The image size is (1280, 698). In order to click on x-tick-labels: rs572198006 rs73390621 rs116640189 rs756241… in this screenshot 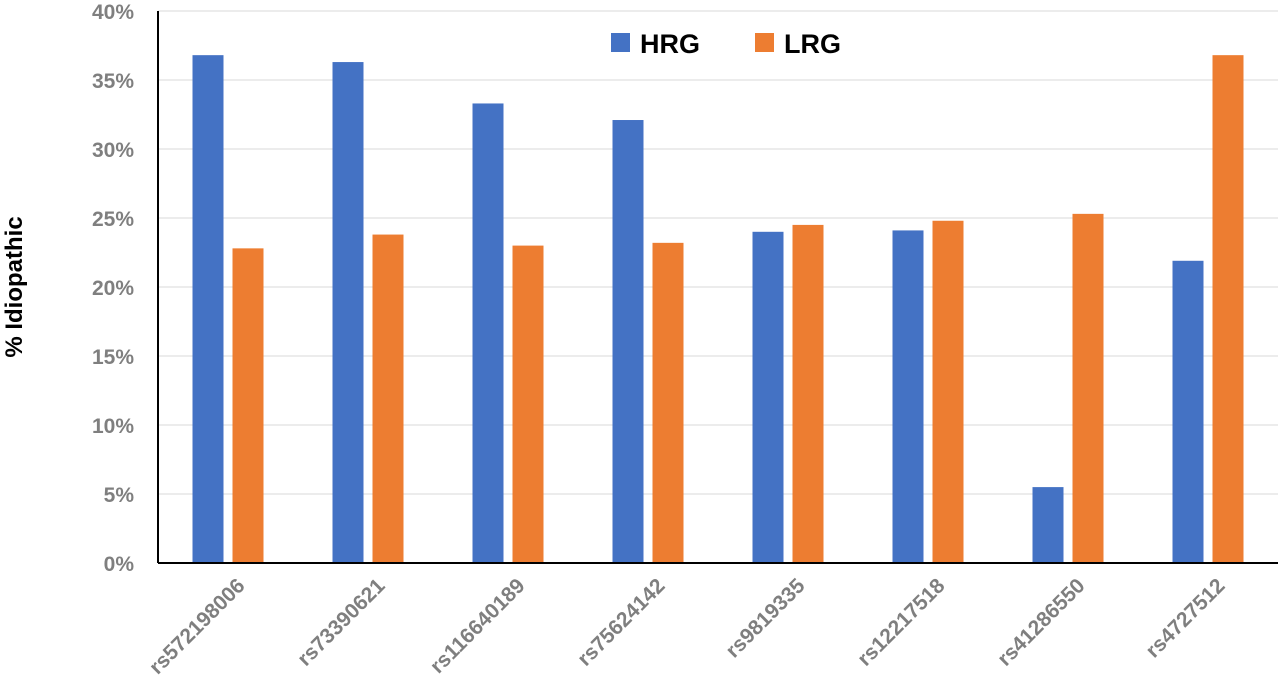, I will do `click(687, 626)`.